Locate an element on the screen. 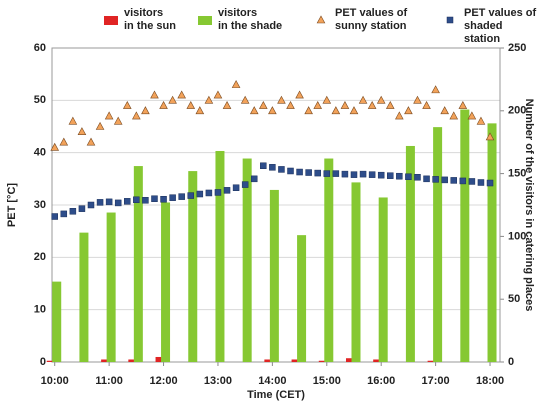 The width and height of the screenshot is (538, 403). y2-tick-label: 150 is located at coordinates (517, 174).